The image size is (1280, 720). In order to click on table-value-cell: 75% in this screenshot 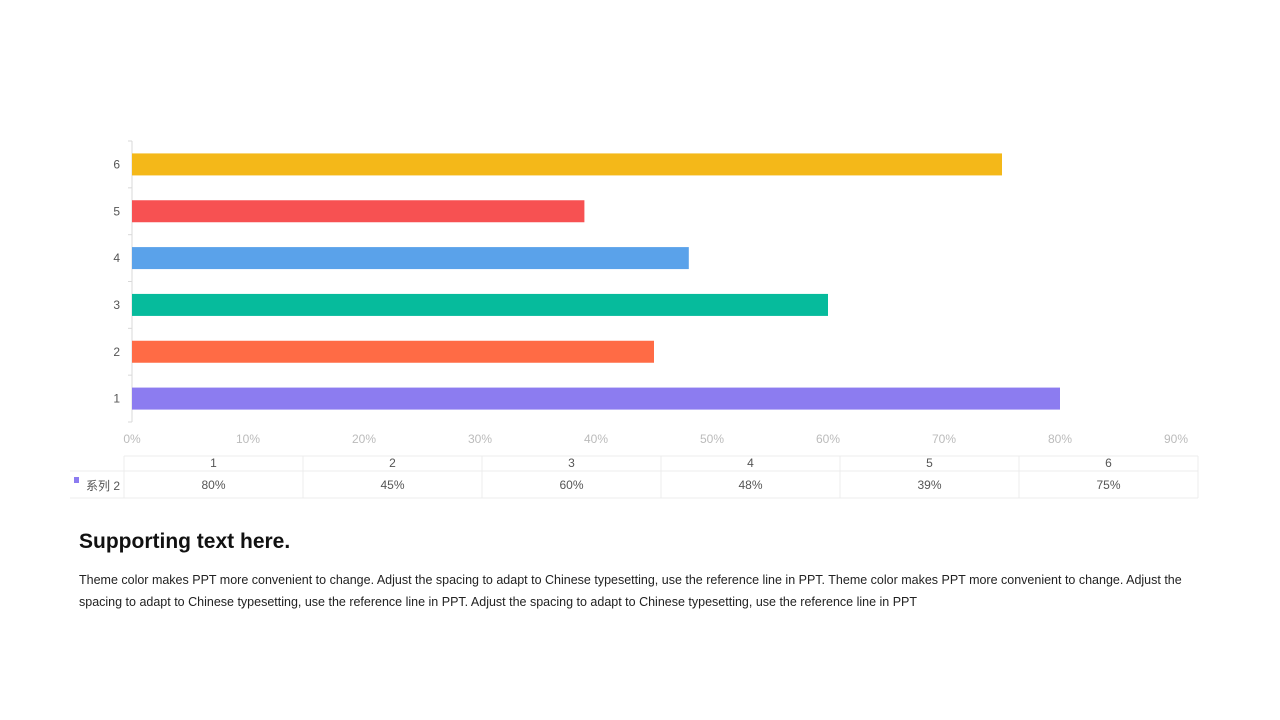, I will do `click(1108, 485)`.